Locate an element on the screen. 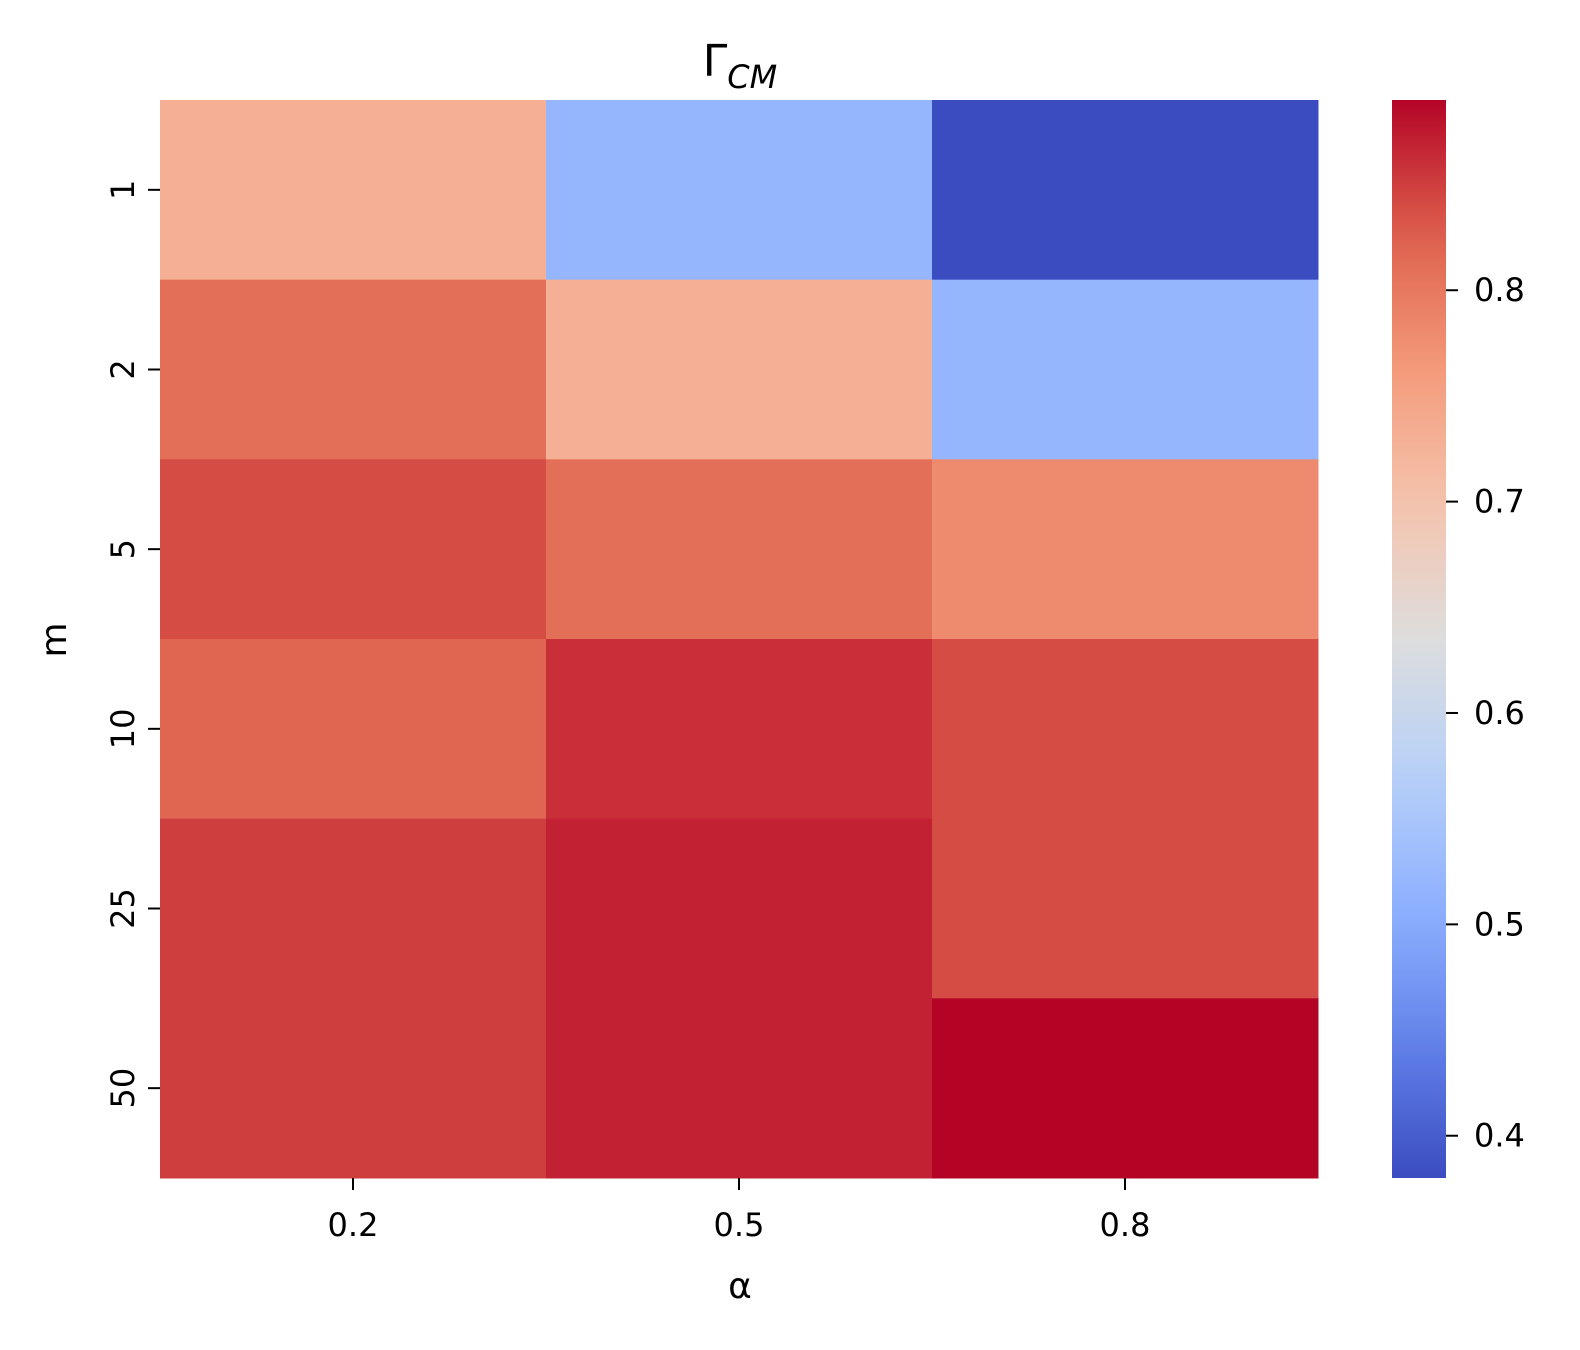 The width and height of the screenshot is (1580, 1350). colorbar-tick-label: 0.4 is located at coordinates (1499, 1136).